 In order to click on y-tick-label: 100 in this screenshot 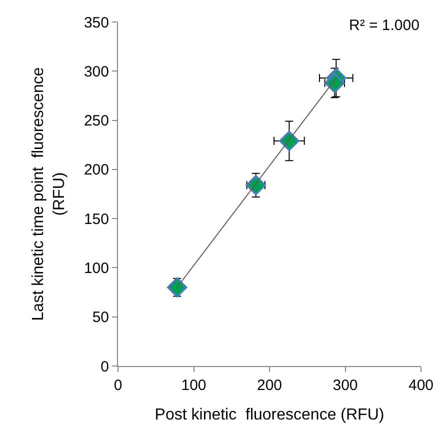, I will do `click(96, 268)`.